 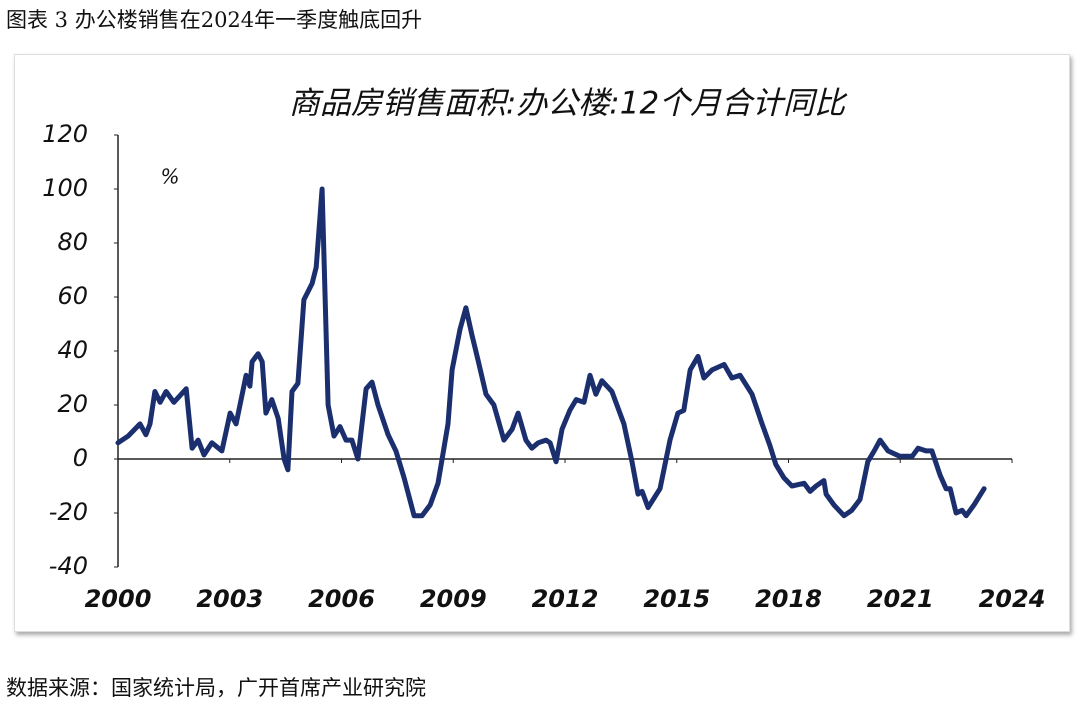 What do you see at coordinates (565, 599) in the screenshot?
I see `x-tick-label: 2012` at bounding box center [565, 599].